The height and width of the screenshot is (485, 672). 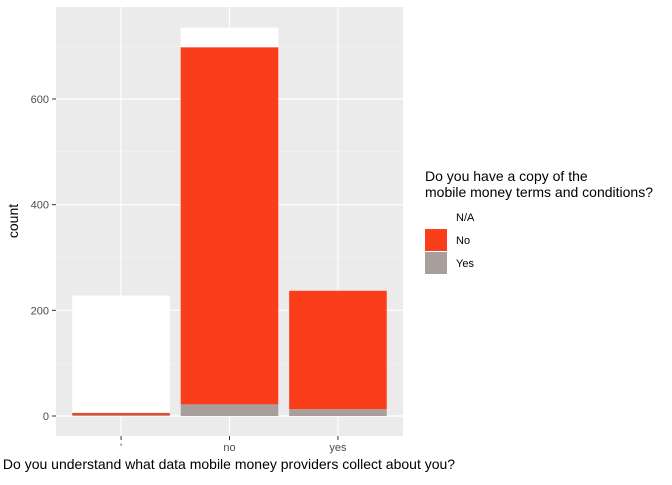 I want to click on y-axis: 0 200 400 600, so click(x=43, y=258).